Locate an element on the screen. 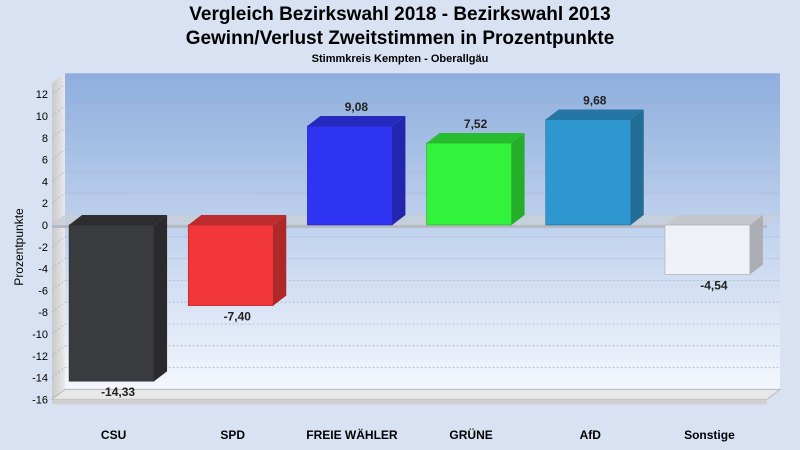 The height and width of the screenshot is (450, 800). plot-floor is located at coordinates (416, 394).